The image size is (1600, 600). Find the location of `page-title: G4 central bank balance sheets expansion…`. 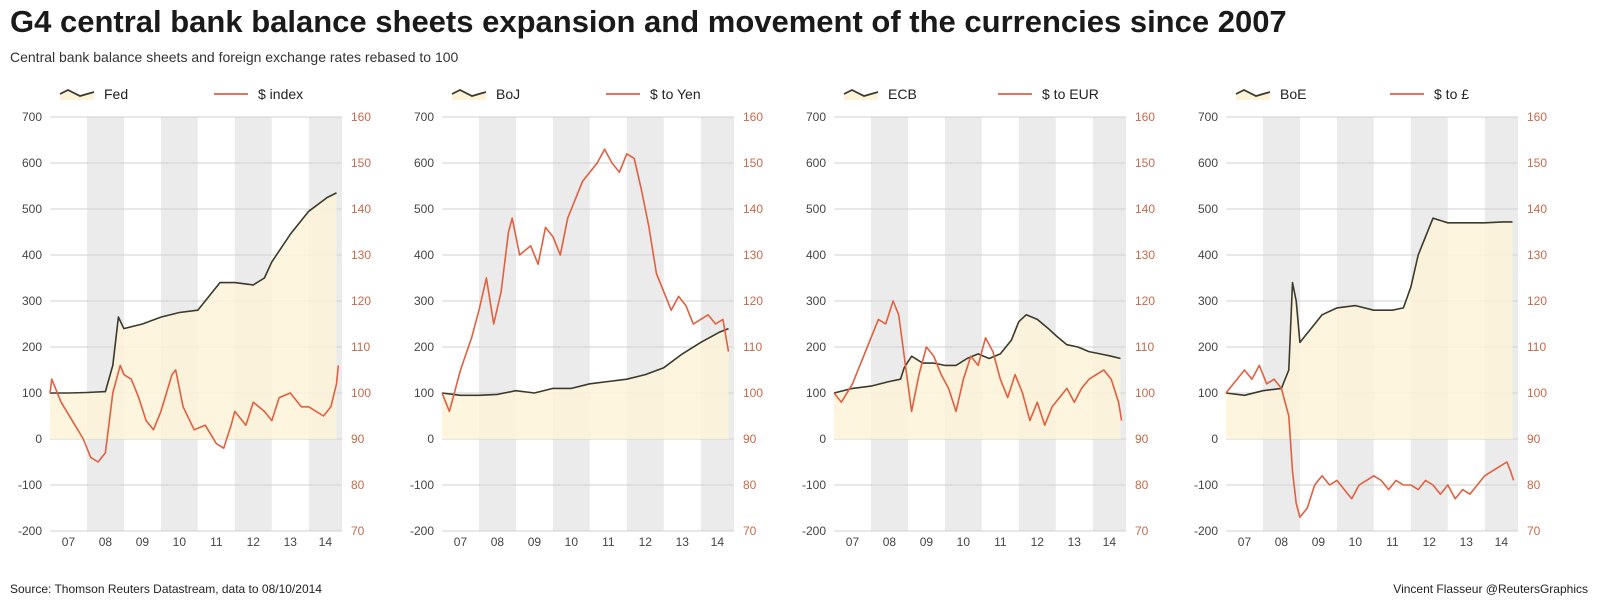

page-title: G4 central bank balance sheets expansion… is located at coordinates (648, 21).